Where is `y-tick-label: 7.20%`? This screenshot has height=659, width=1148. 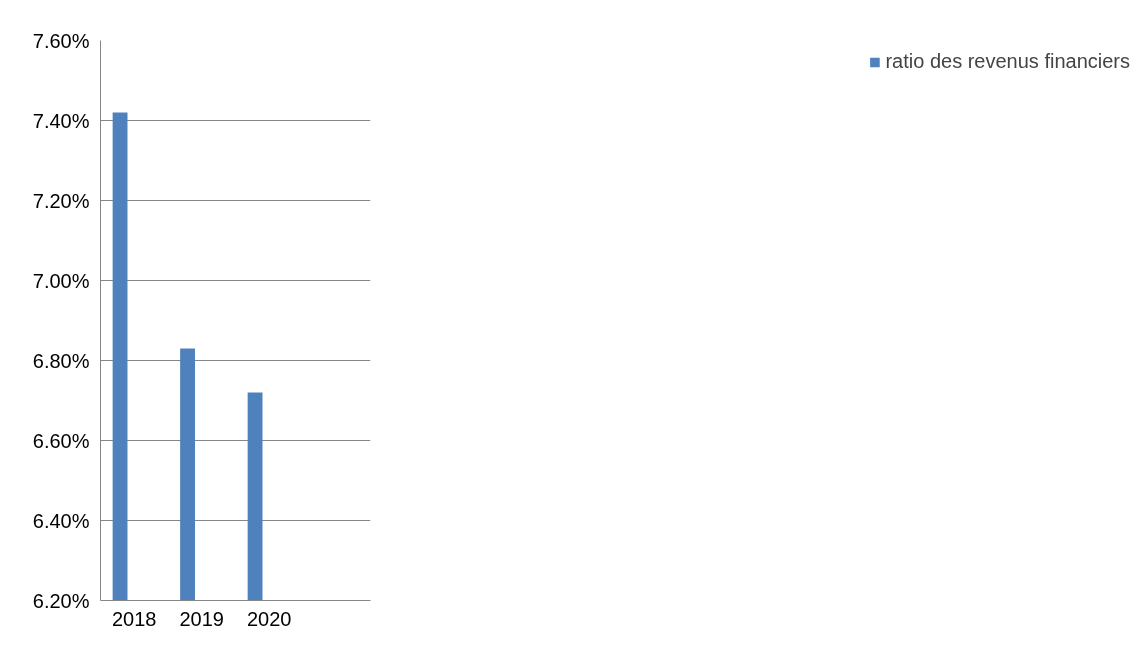 y-tick-label: 7.20% is located at coordinates (61, 200).